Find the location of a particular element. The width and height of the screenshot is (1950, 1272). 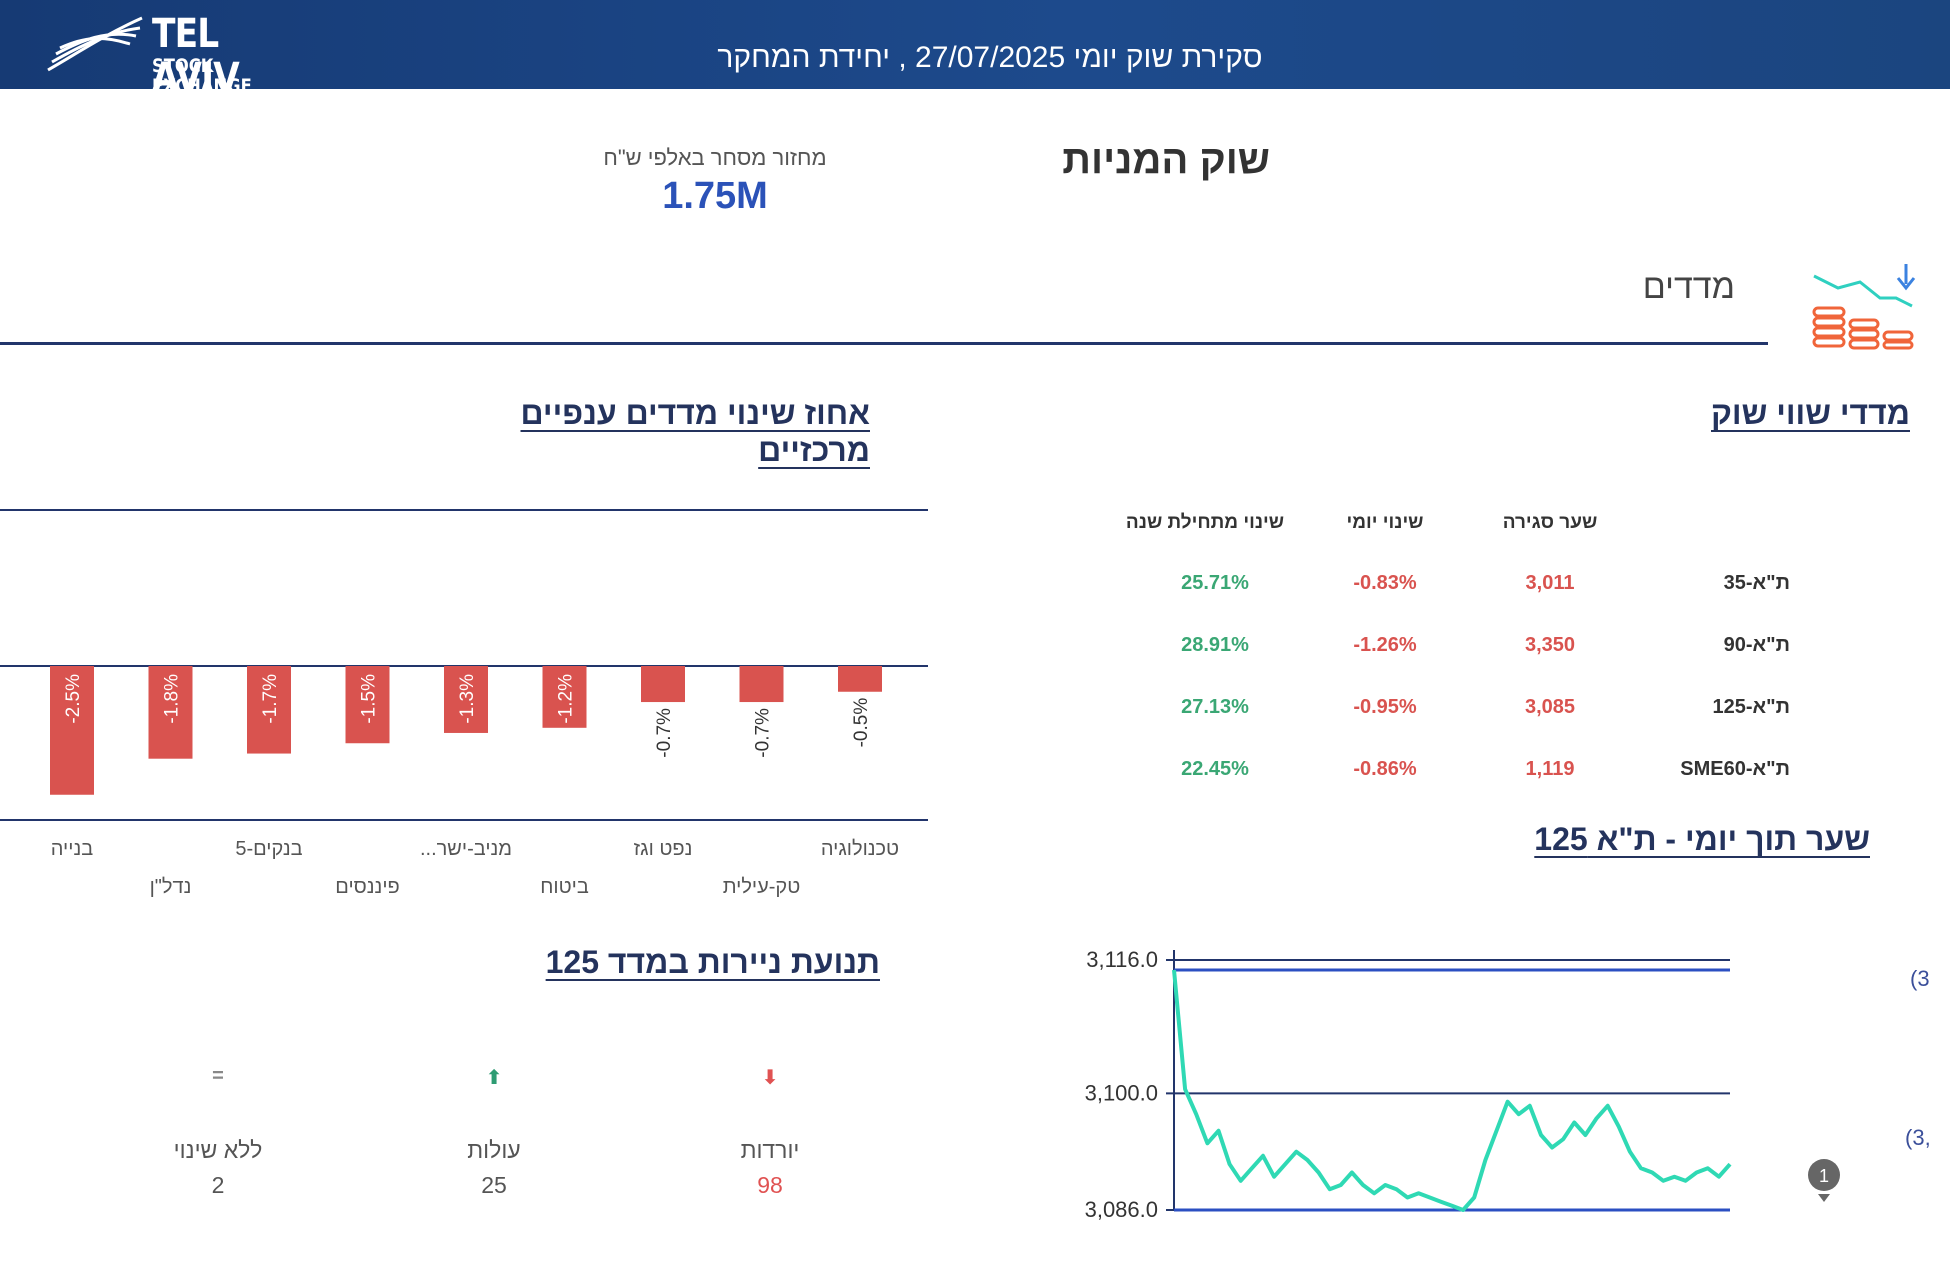

table-row: ת"א-125 3,085 -0.95% 27.13% is located at coordinates (1435, 708).